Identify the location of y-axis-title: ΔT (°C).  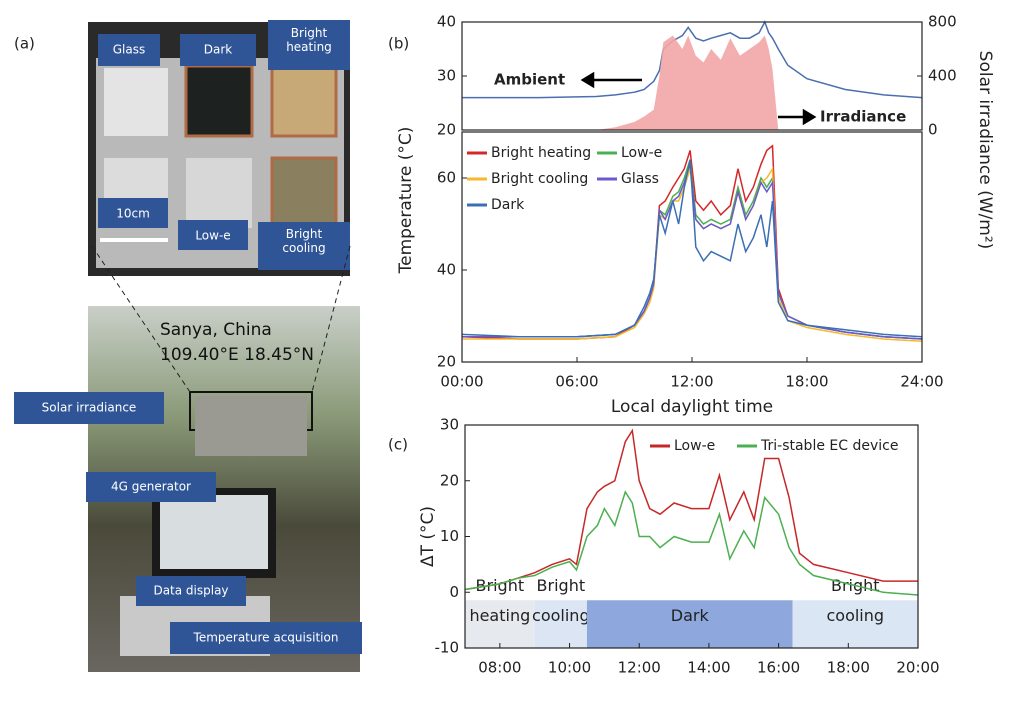
(428, 536).